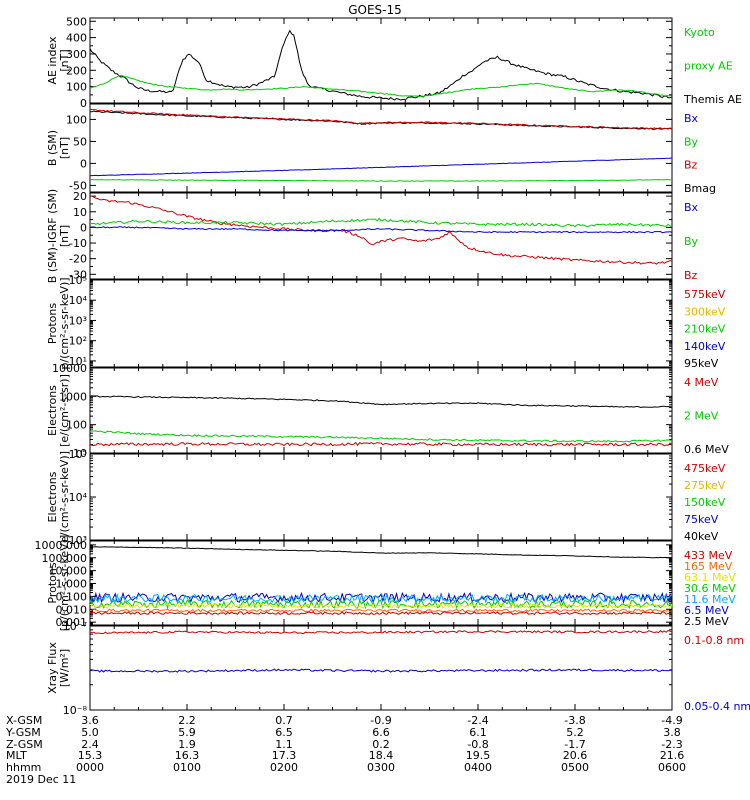  Describe the element at coordinates (78, 361) in the screenshot. I see `y-tick-label: 10¹` at that location.